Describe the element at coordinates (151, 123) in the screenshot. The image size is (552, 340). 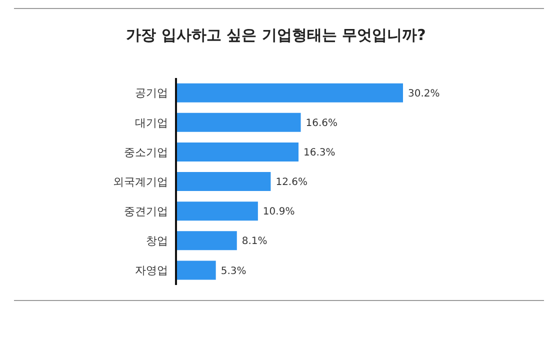
I see `y-tick-label: 대기업` at that location.